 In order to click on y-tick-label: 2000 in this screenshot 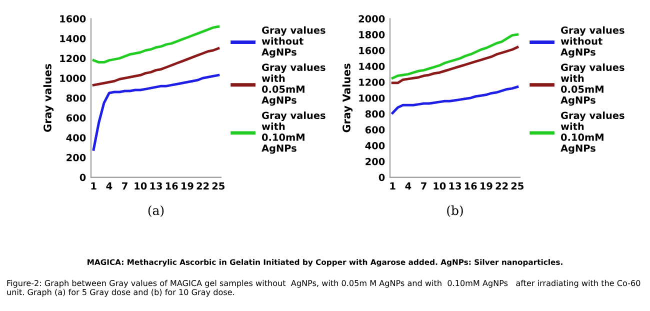, I will do `click(371, 18)`.